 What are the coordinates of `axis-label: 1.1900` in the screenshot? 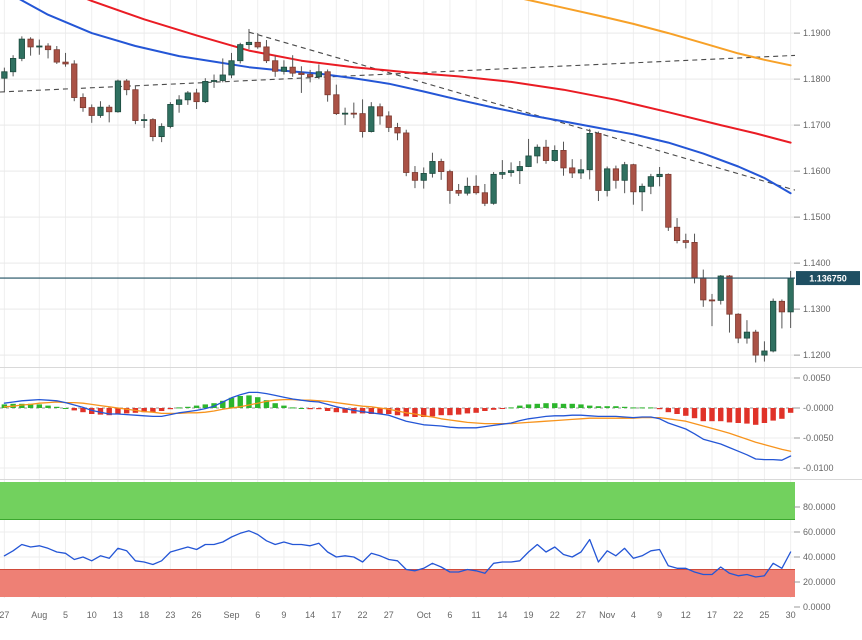 It's located at (817, 33).